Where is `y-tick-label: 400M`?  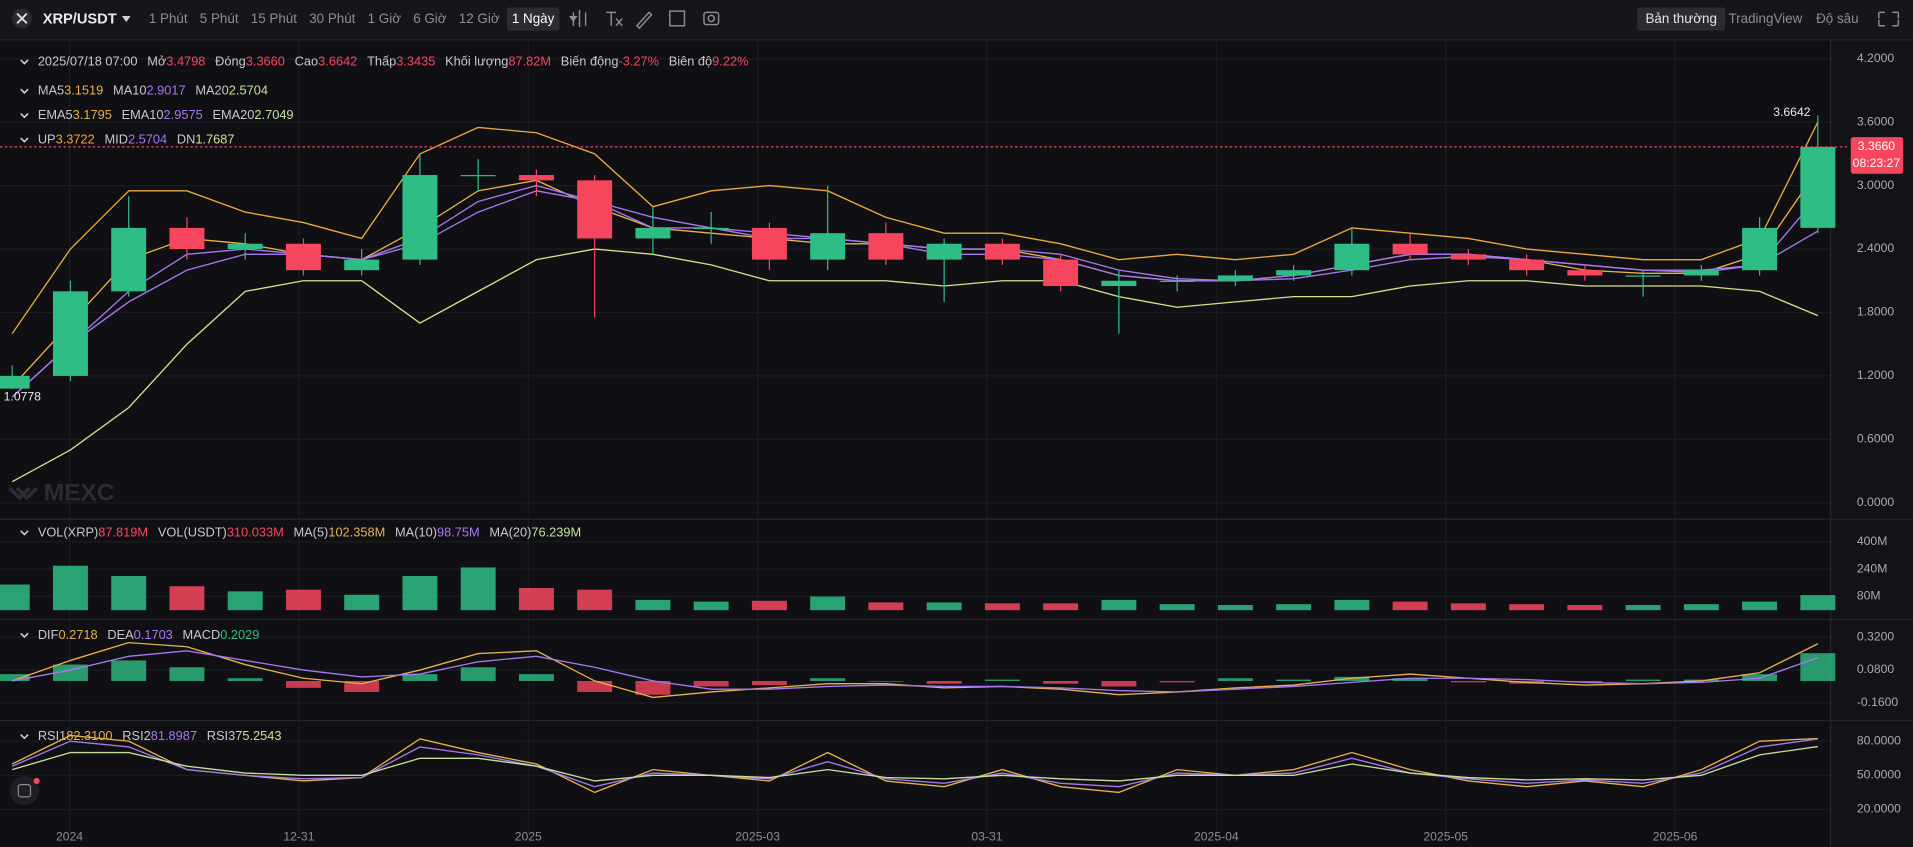
y-tick-label: 400M is located at coordinates (1872, 541).